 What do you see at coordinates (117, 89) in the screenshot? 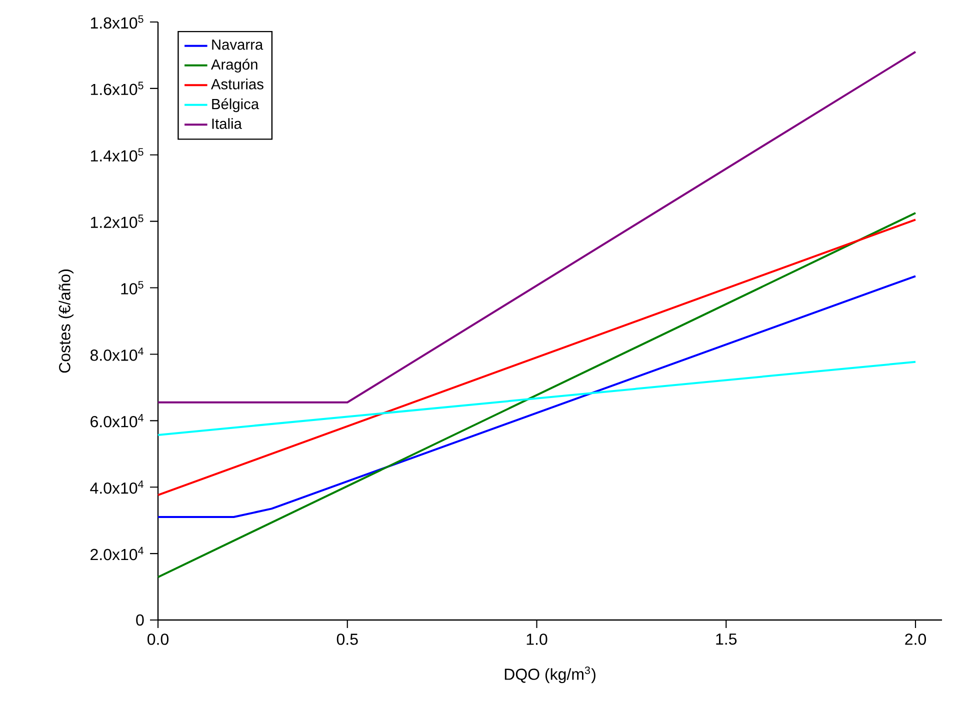
I see `y-tick-label: 1.6x10$^{5}$` at bounding box center [117, 89].